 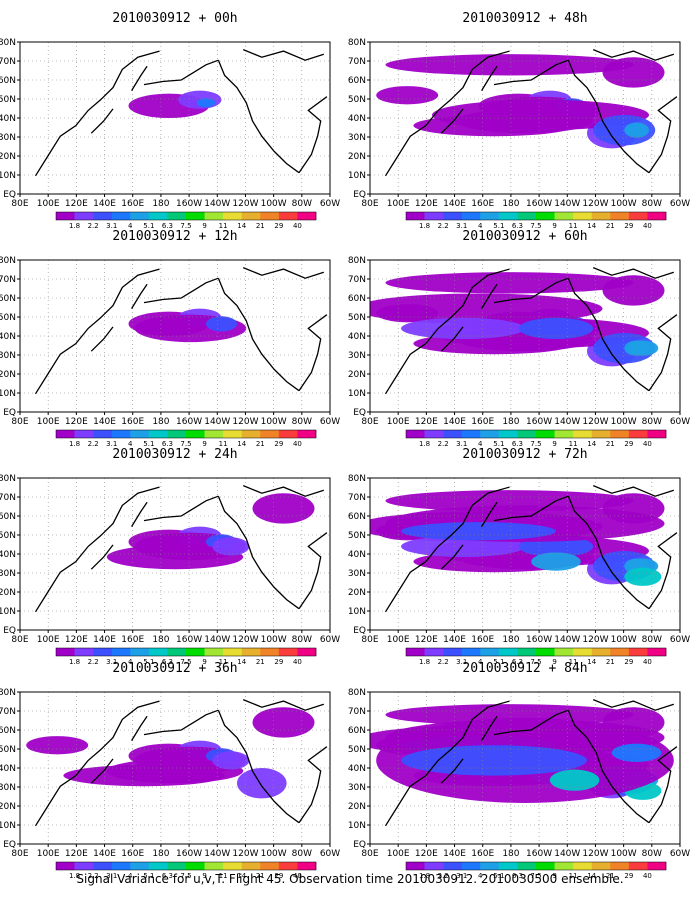 What do you see at coordinates (19, 640) in the screenshot?
I see `longitude-tick-label: 80E` at bounding box center [19, 640].